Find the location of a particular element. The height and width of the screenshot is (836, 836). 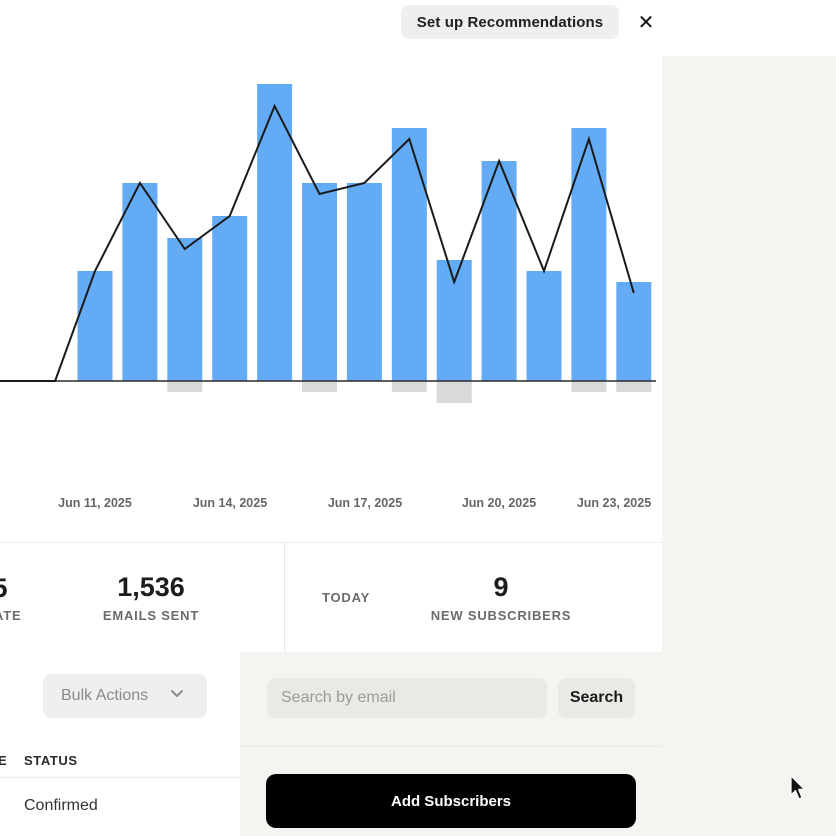

panel-separator is located at coordinates (451, 746).